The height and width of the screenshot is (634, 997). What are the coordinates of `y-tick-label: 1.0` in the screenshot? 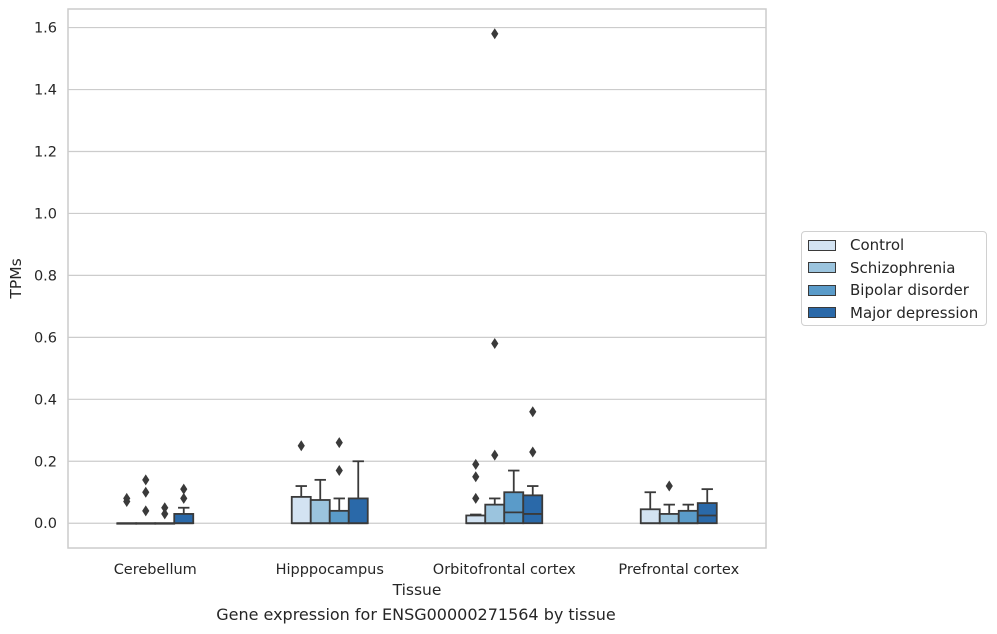 It's located at (45, 214).